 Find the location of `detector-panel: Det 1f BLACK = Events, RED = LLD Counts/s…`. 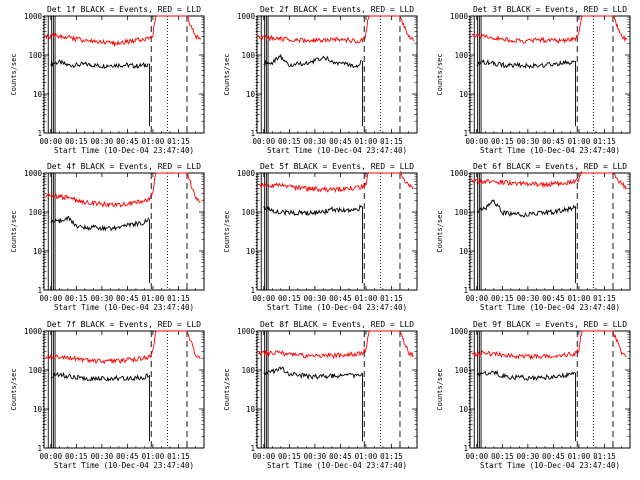

detector-panel: Det 1f BLACK = Events, RED = LLD Counts/s… is located at coordinates (107, 80).